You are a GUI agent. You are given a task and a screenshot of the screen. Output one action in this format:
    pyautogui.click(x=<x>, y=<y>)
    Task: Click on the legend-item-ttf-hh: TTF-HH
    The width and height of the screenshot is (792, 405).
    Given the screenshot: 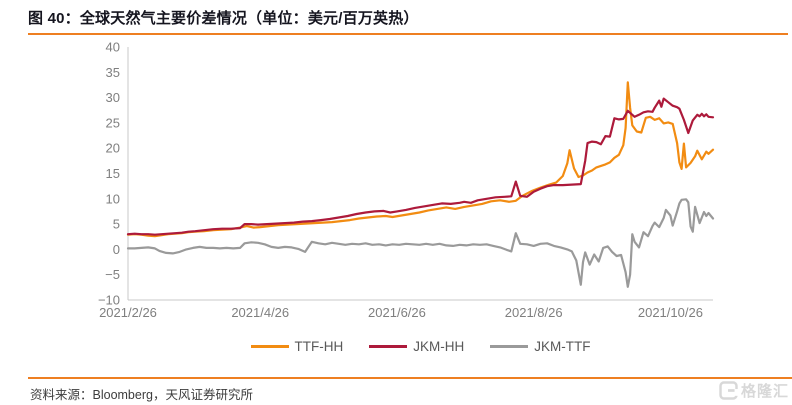 What is the action you would take?
    pyautogui.click(x=297, y=346)
    